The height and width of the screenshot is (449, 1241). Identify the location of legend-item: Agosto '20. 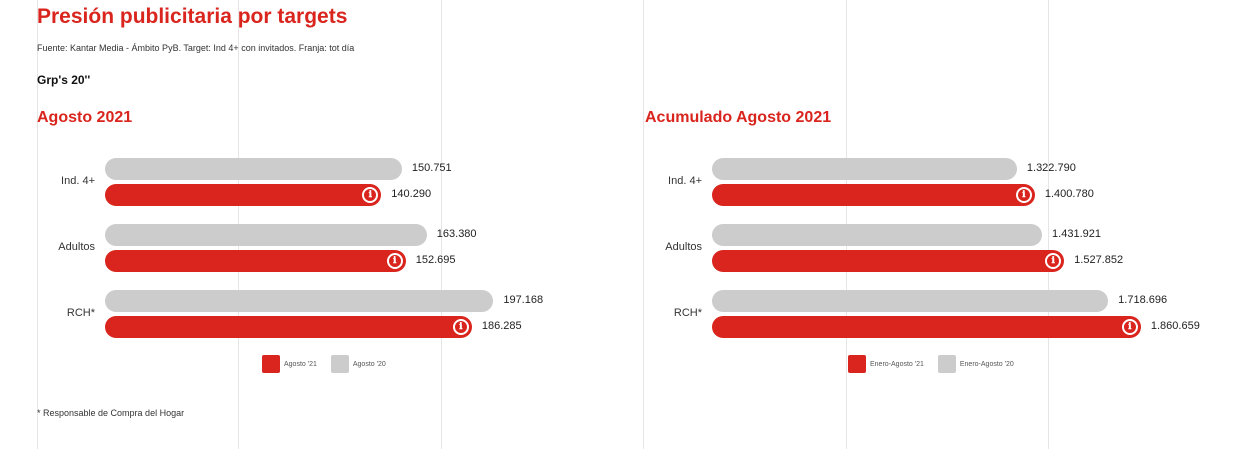
(358, 364).